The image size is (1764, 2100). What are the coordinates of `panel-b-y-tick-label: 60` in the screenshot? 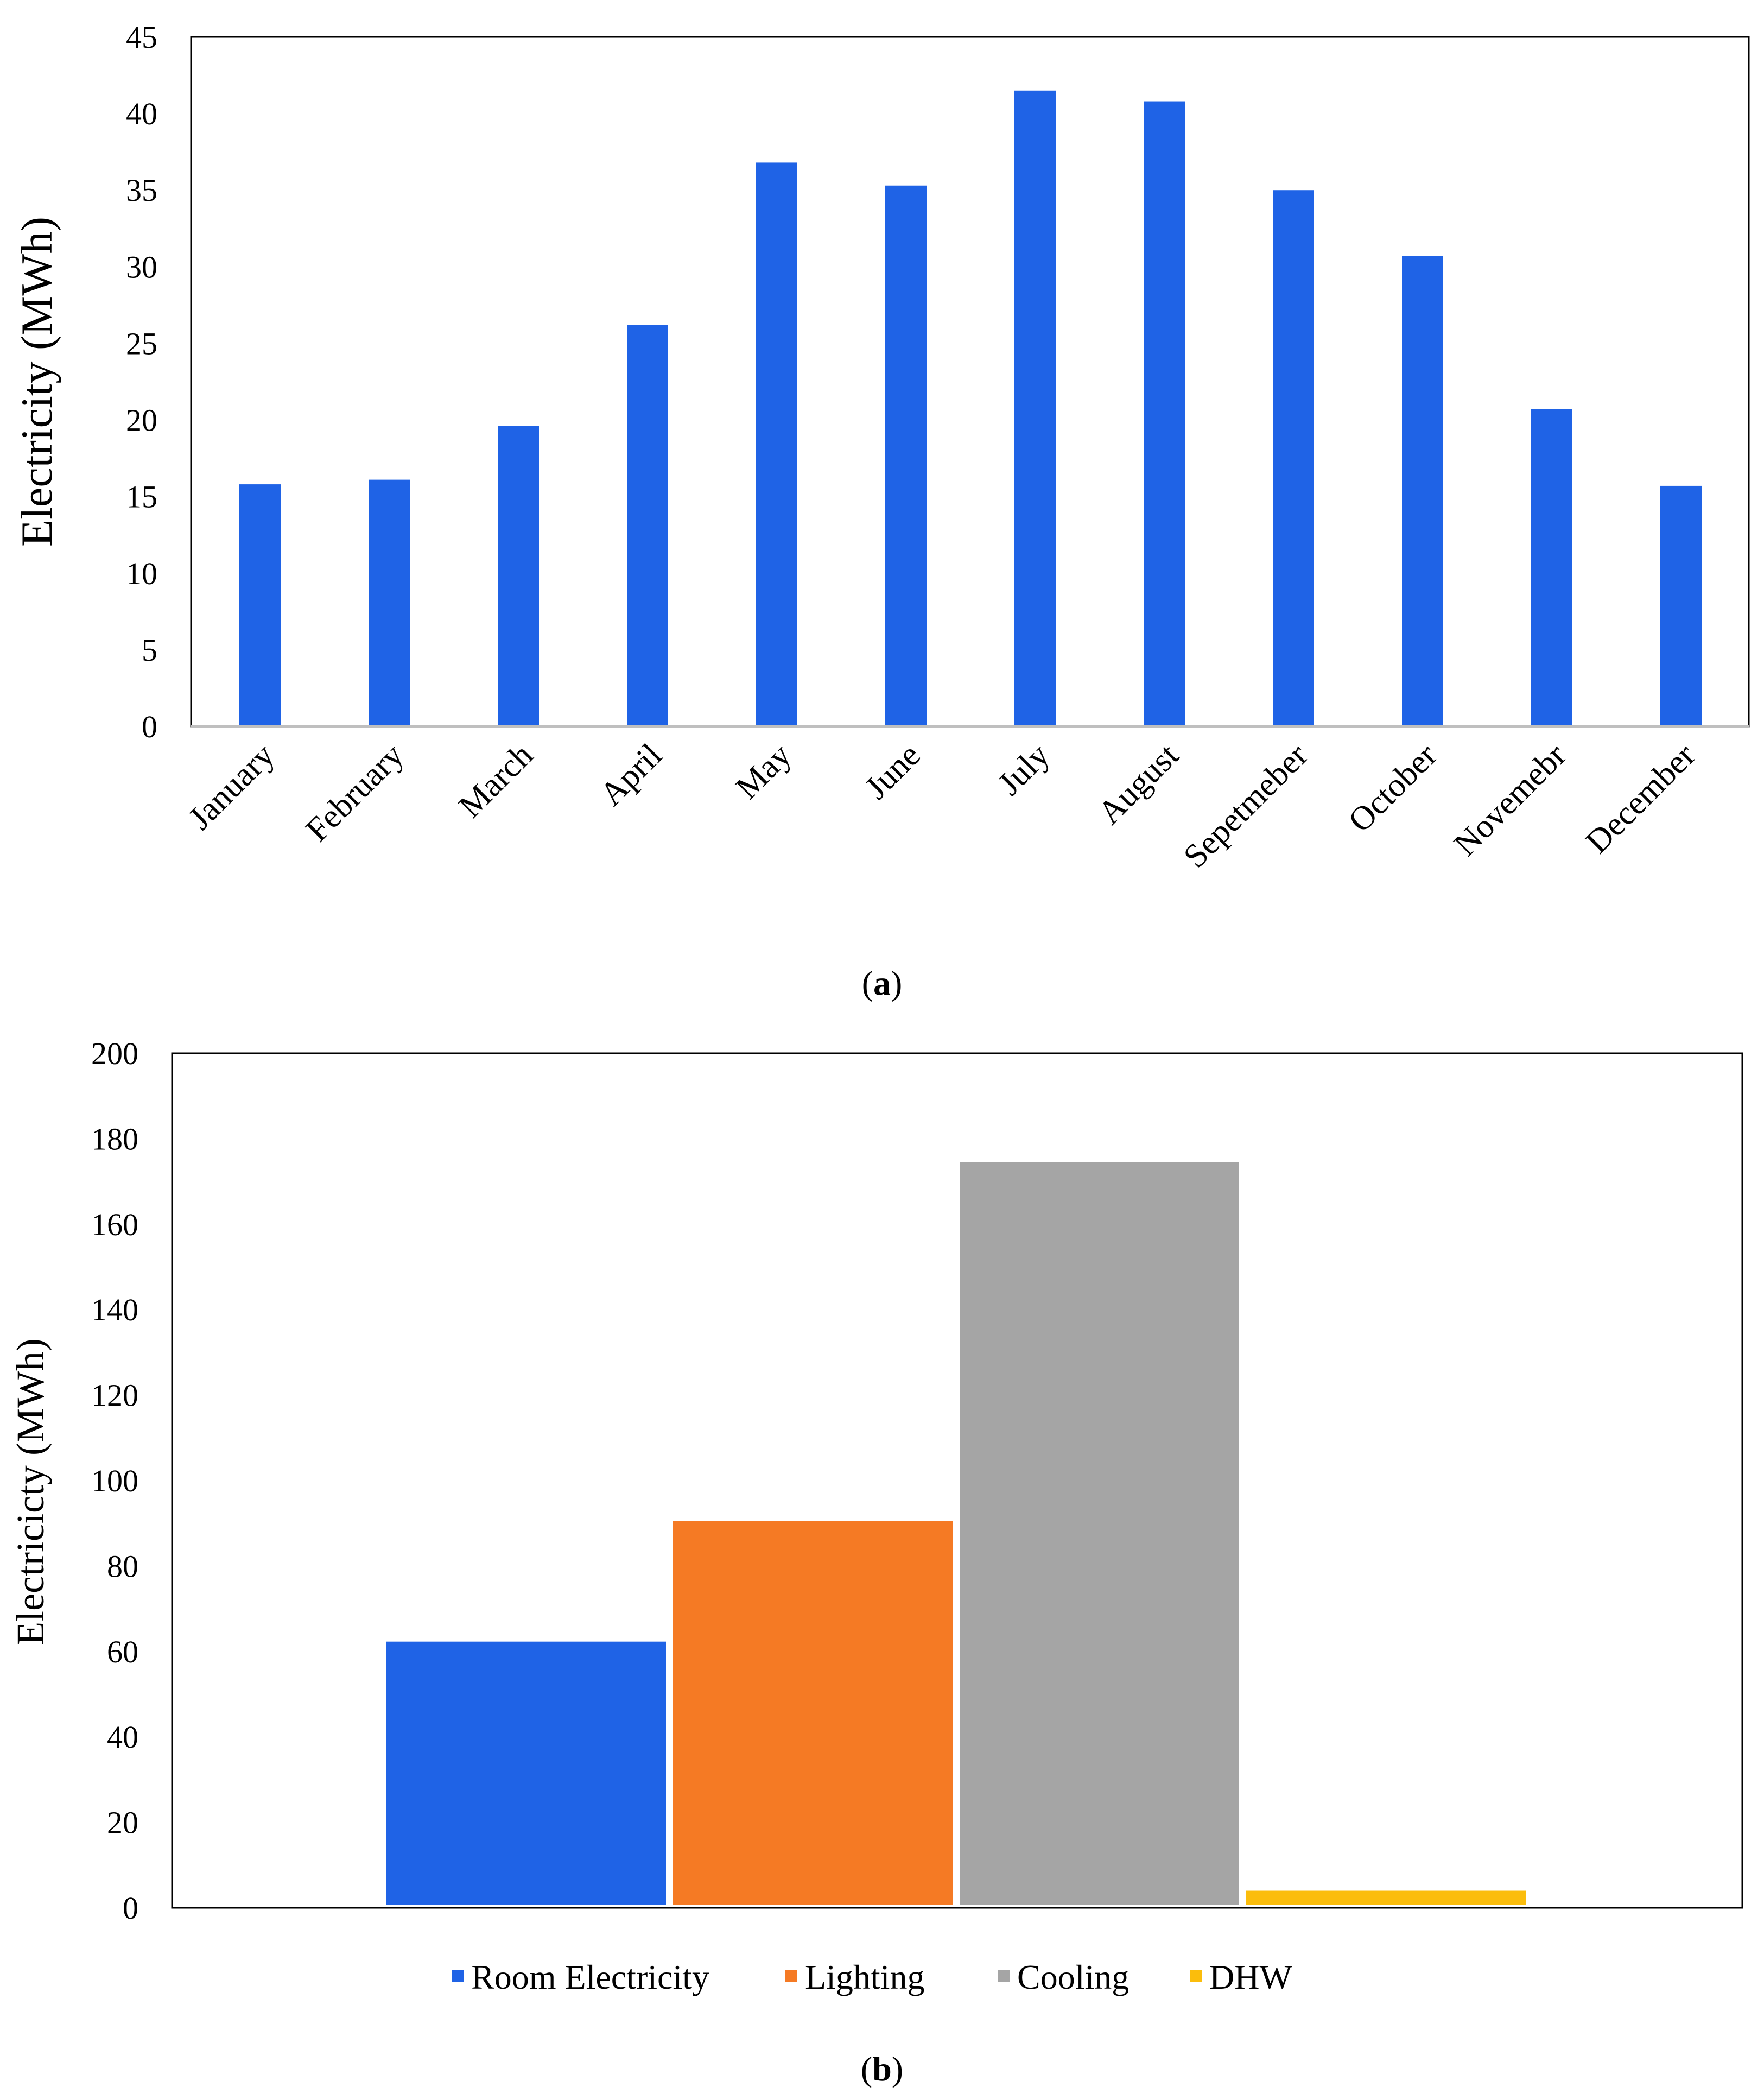 It's located at (123, 1651).